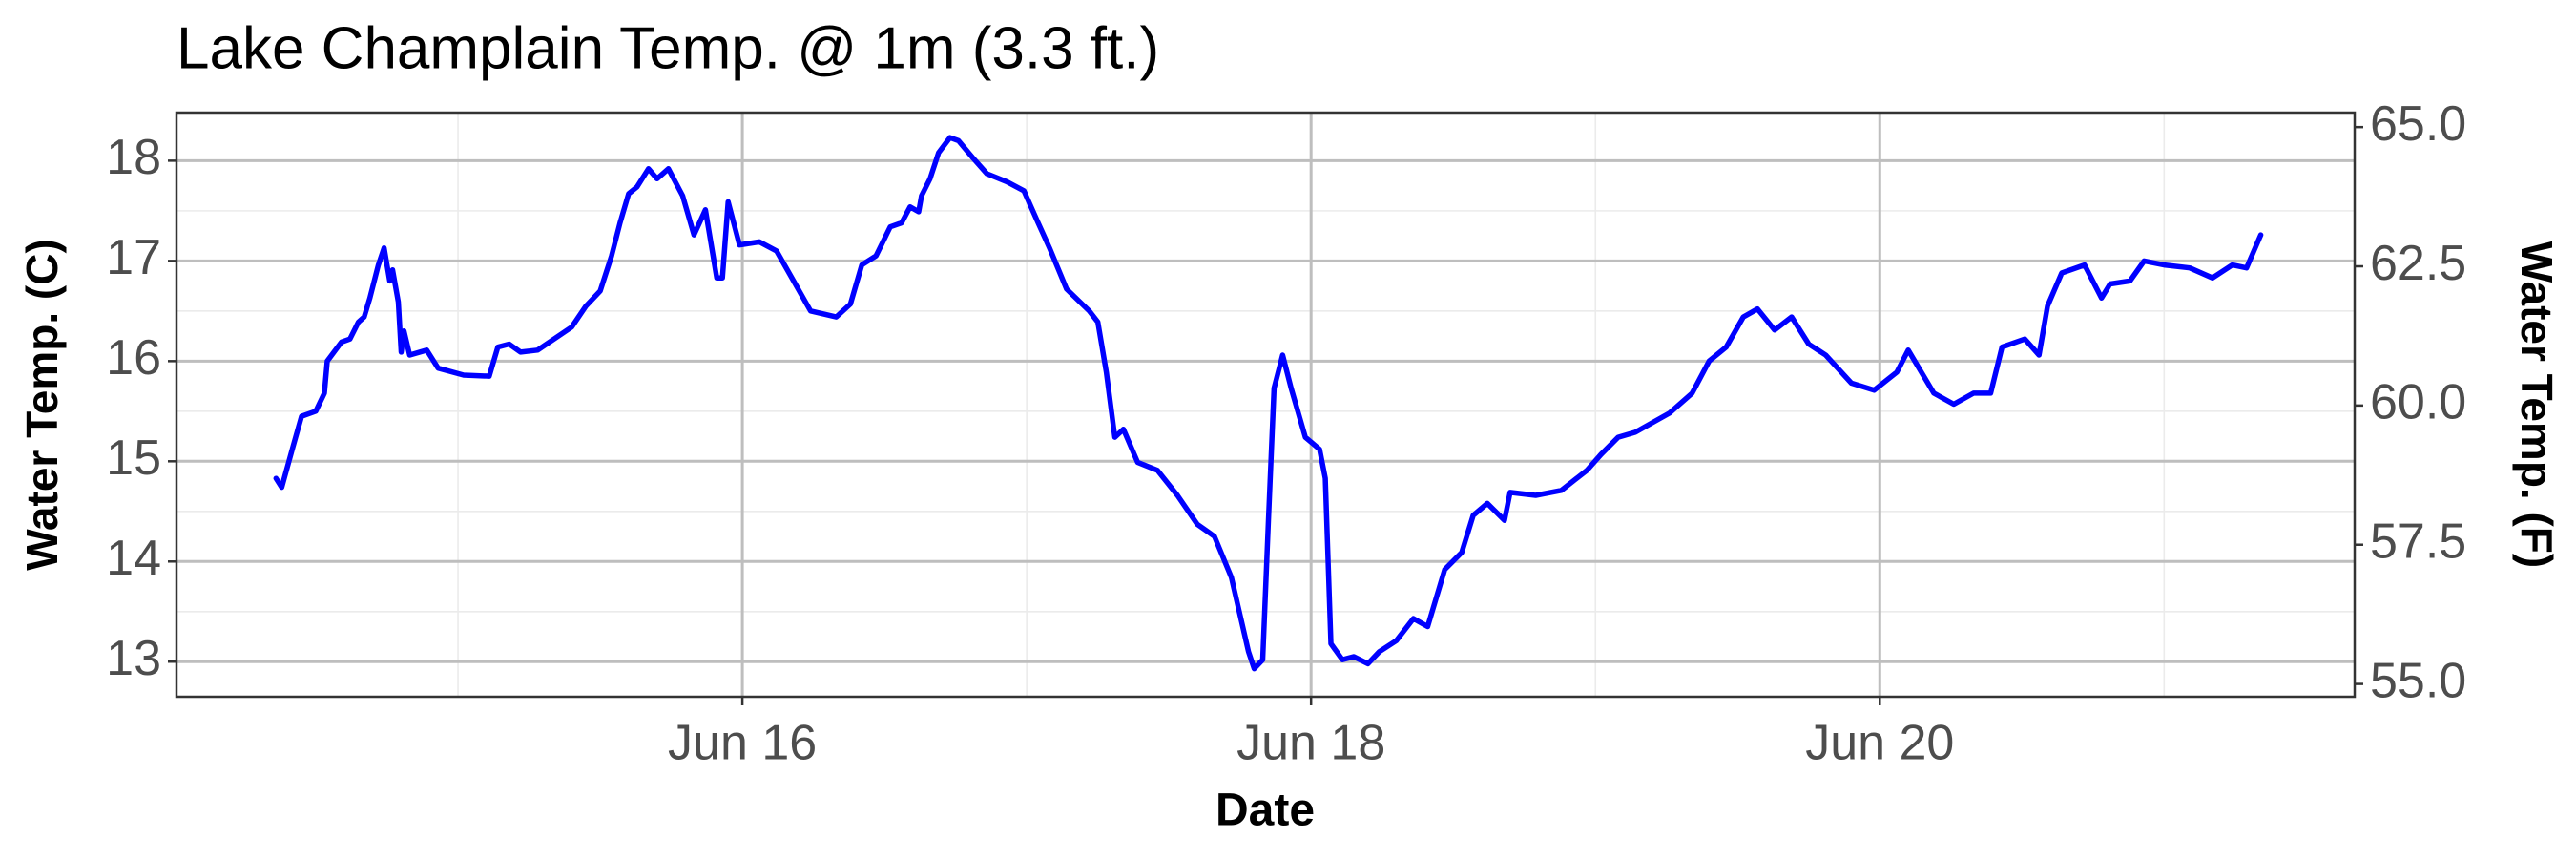 The height and width of the screenshot is (859, 2576). What do you see at coordinates (1265, 811) in the screenshot?
I see `x-axis-label: Date` at bounding box center [1265, 811].